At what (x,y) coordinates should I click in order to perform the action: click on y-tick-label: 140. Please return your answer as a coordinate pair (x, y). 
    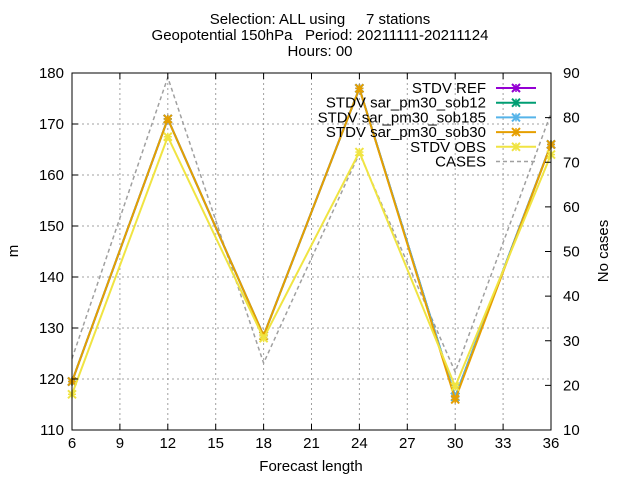
    Looking at the image, I should click on (51, 277).